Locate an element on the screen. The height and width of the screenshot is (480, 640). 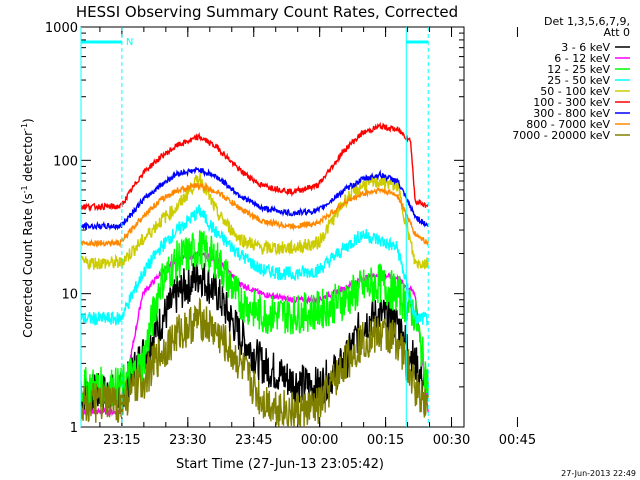
y-tick-label: 10 is located at coordinates (69, 295).